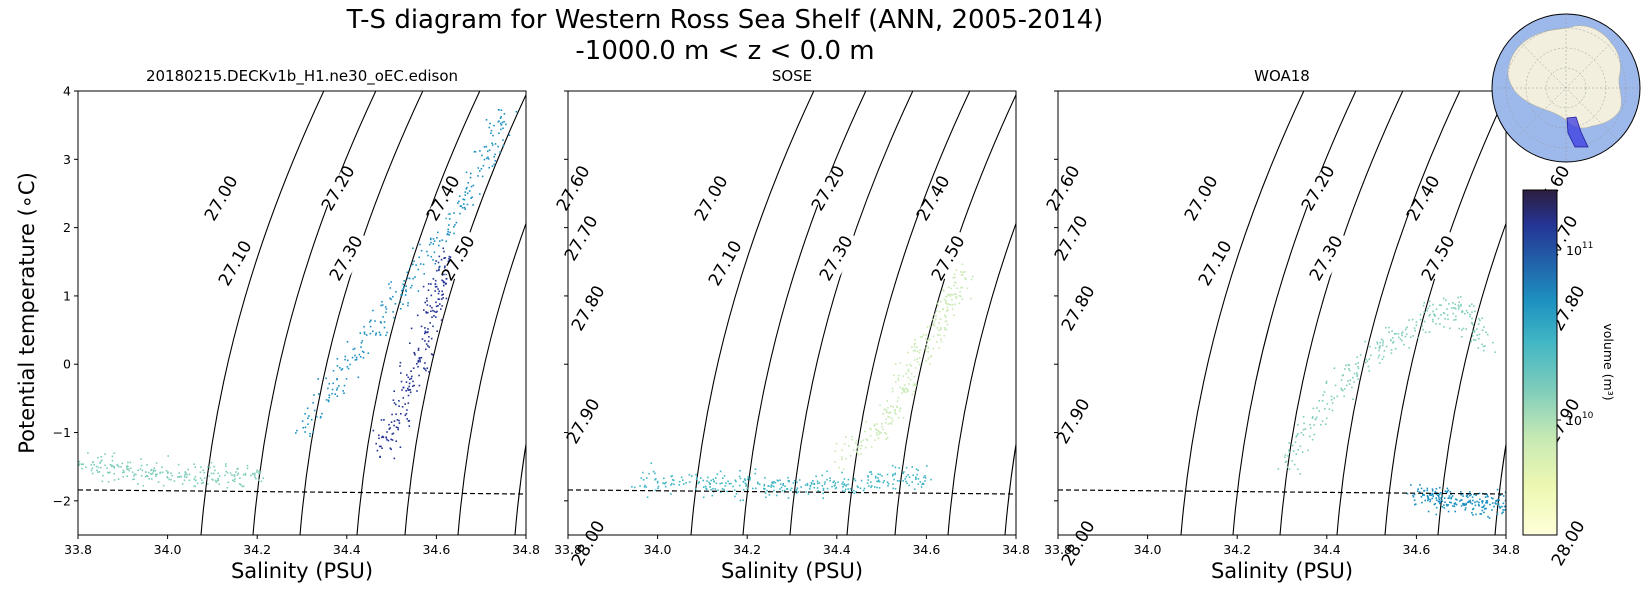 The height and width of the screenshot is (600, 1650). Describe the element at coordinates (1072, 238) in the screenshot. I see `contour-label: 27.70` at that location.